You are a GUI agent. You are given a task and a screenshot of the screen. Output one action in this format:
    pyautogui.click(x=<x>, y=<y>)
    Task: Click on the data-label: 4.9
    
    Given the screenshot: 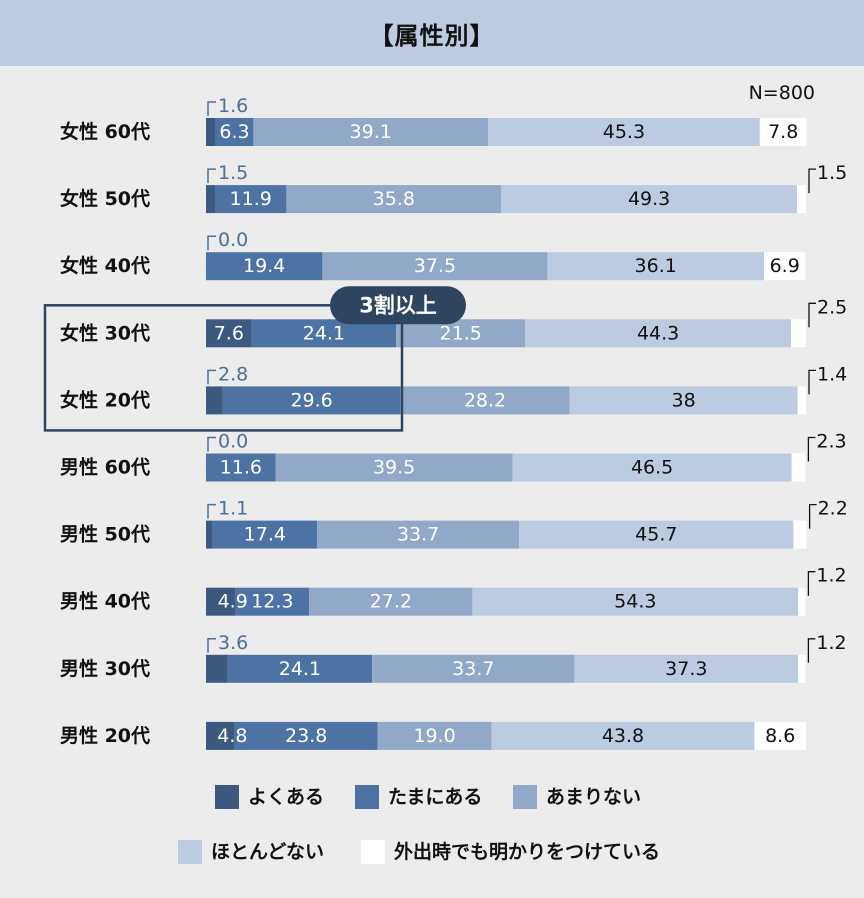 What is the action you would take?
    pyautogui.click(x=233, y=602)
    